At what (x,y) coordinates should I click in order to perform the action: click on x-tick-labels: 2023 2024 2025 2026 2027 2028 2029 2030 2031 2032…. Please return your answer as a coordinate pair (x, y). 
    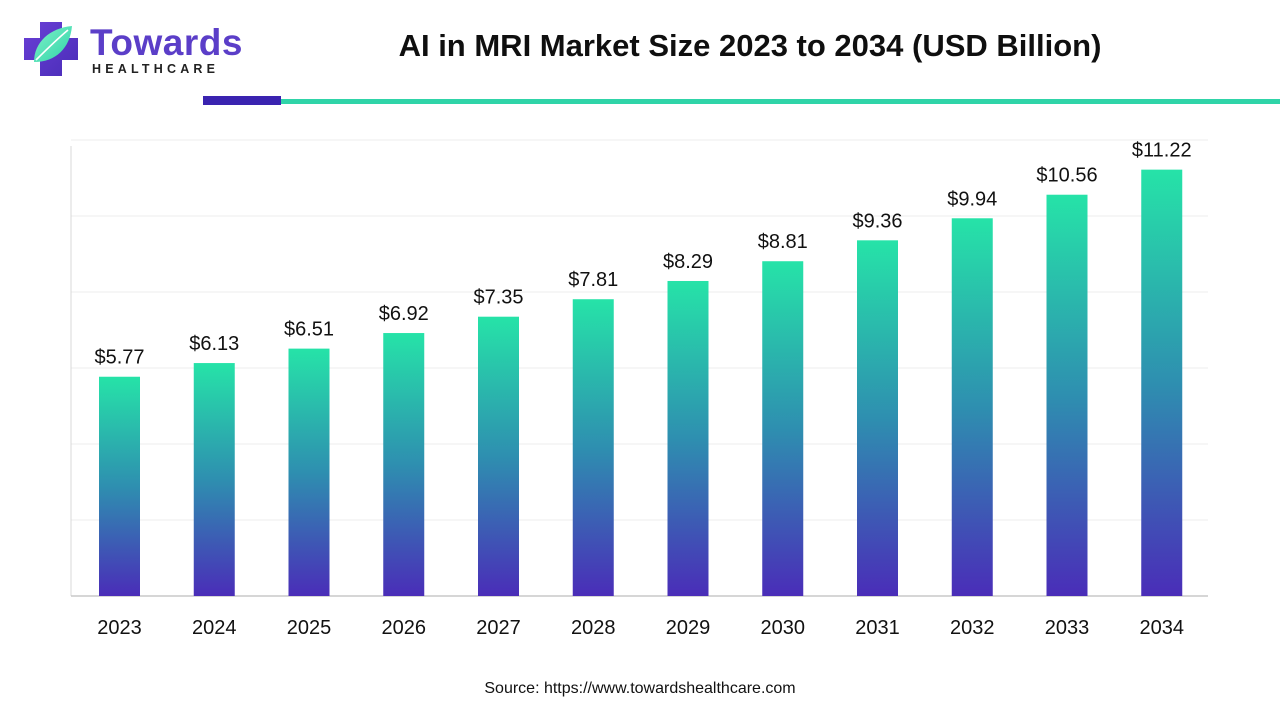
    Looking at the image, I should click on (640, 628).